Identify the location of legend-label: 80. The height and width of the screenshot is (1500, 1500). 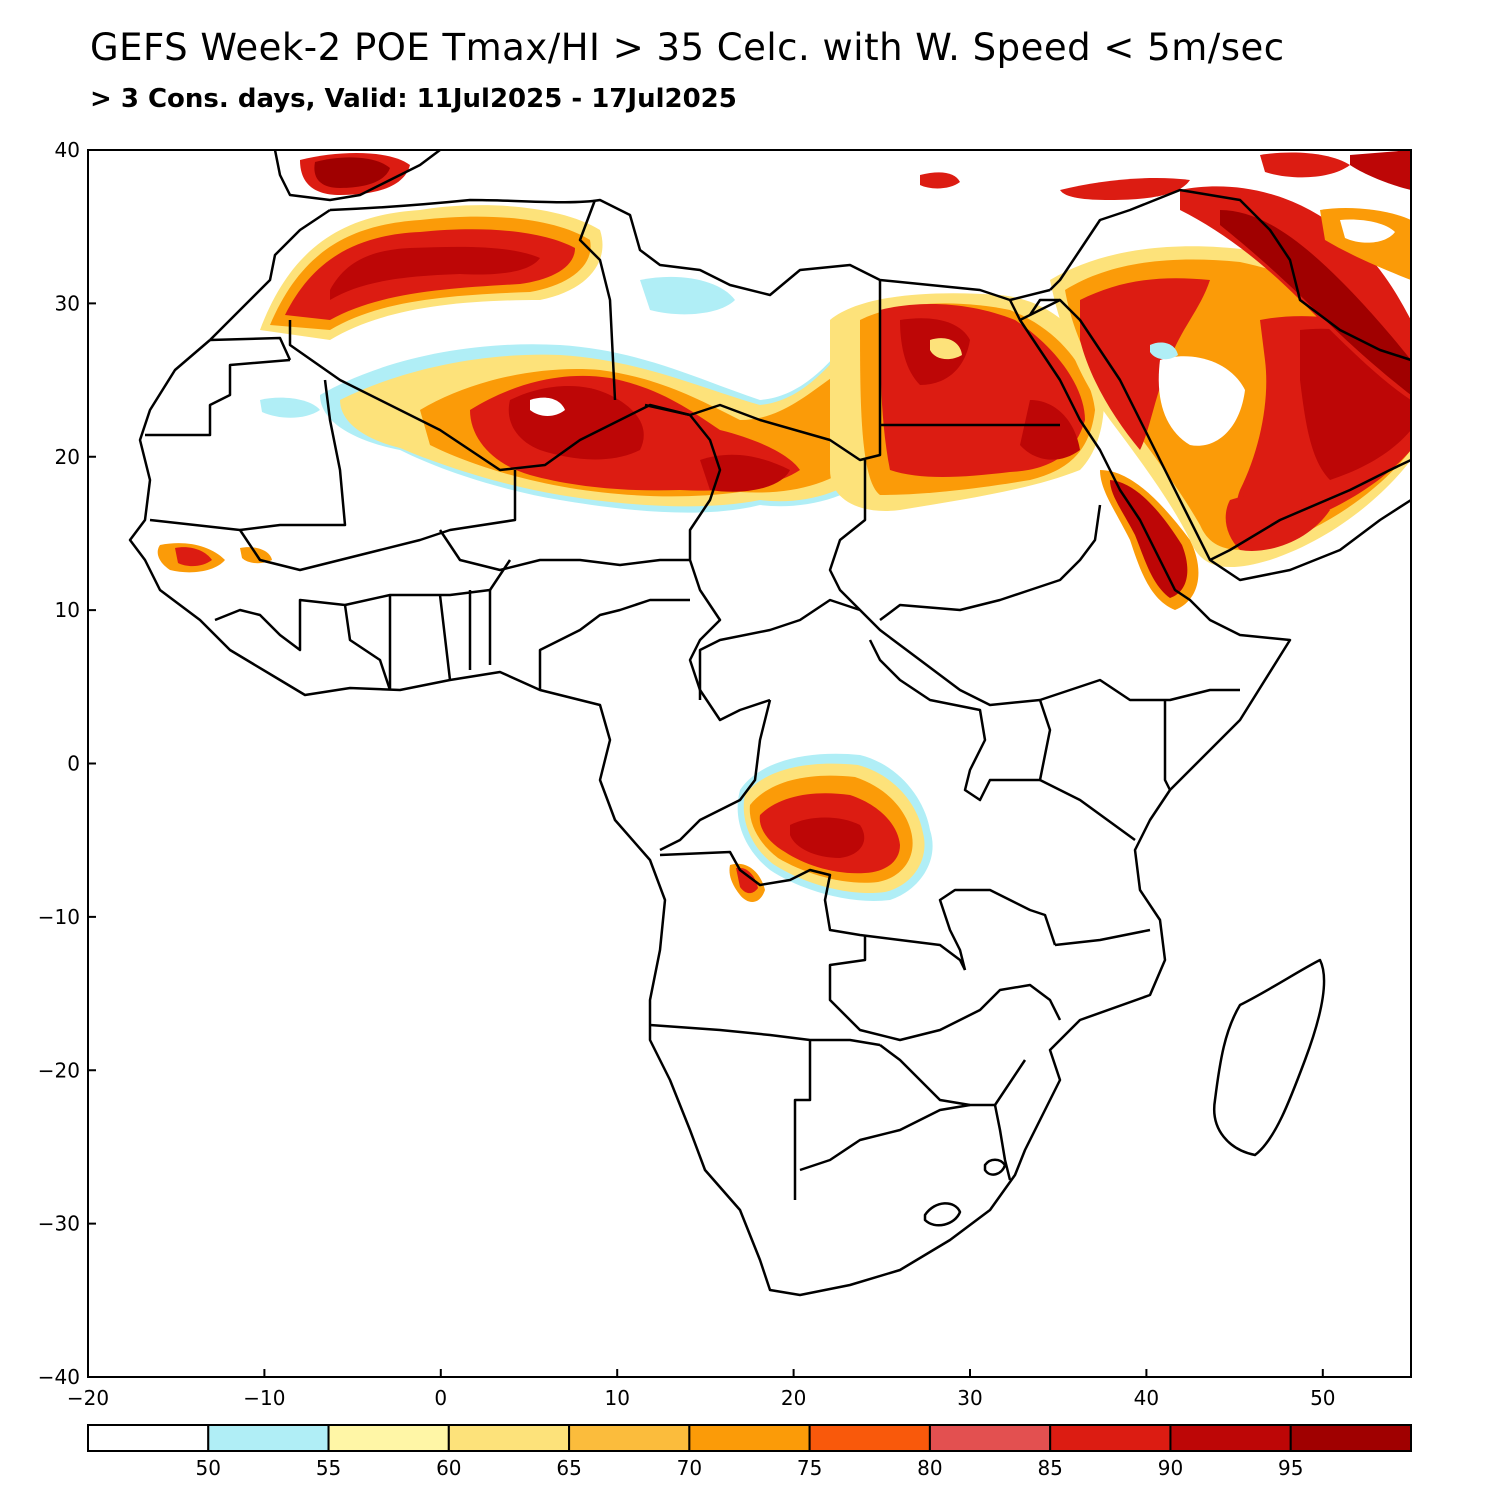
(929, 1468).